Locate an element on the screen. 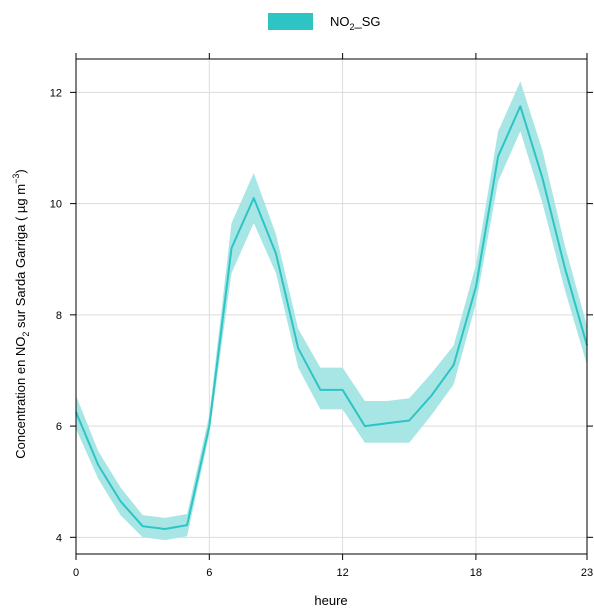 The image size is (594, 610). x-tick-label: 12 is located at coordinates (342, 573).